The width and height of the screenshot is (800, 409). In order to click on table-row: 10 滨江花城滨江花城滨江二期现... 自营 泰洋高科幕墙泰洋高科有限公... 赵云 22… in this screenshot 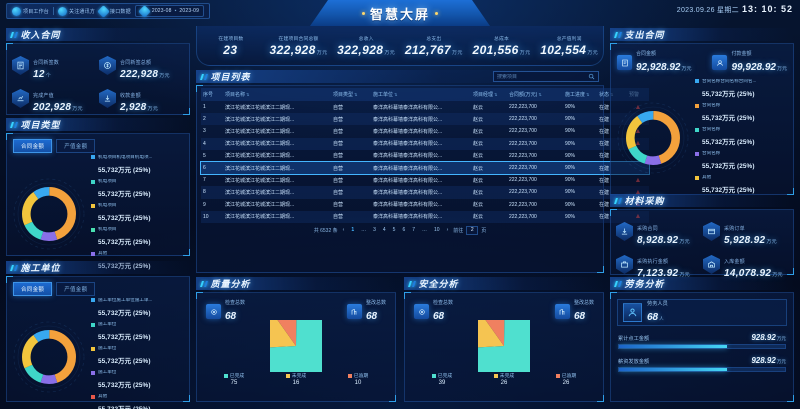, I will do `click(425, 216)`.